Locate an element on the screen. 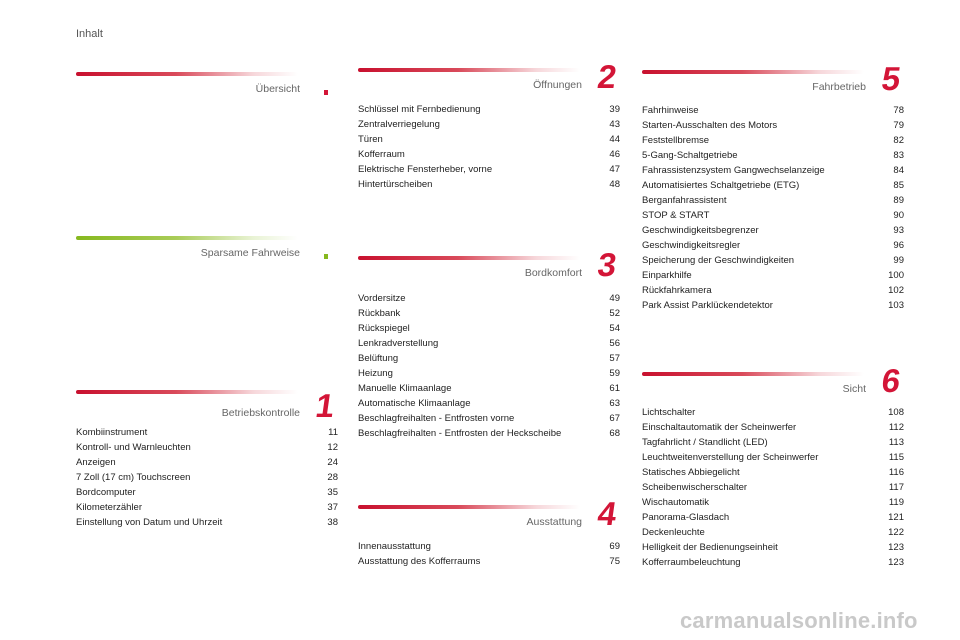  toc-entry-title: Automatische Klimaanlage is located at coordinates (414, 403).